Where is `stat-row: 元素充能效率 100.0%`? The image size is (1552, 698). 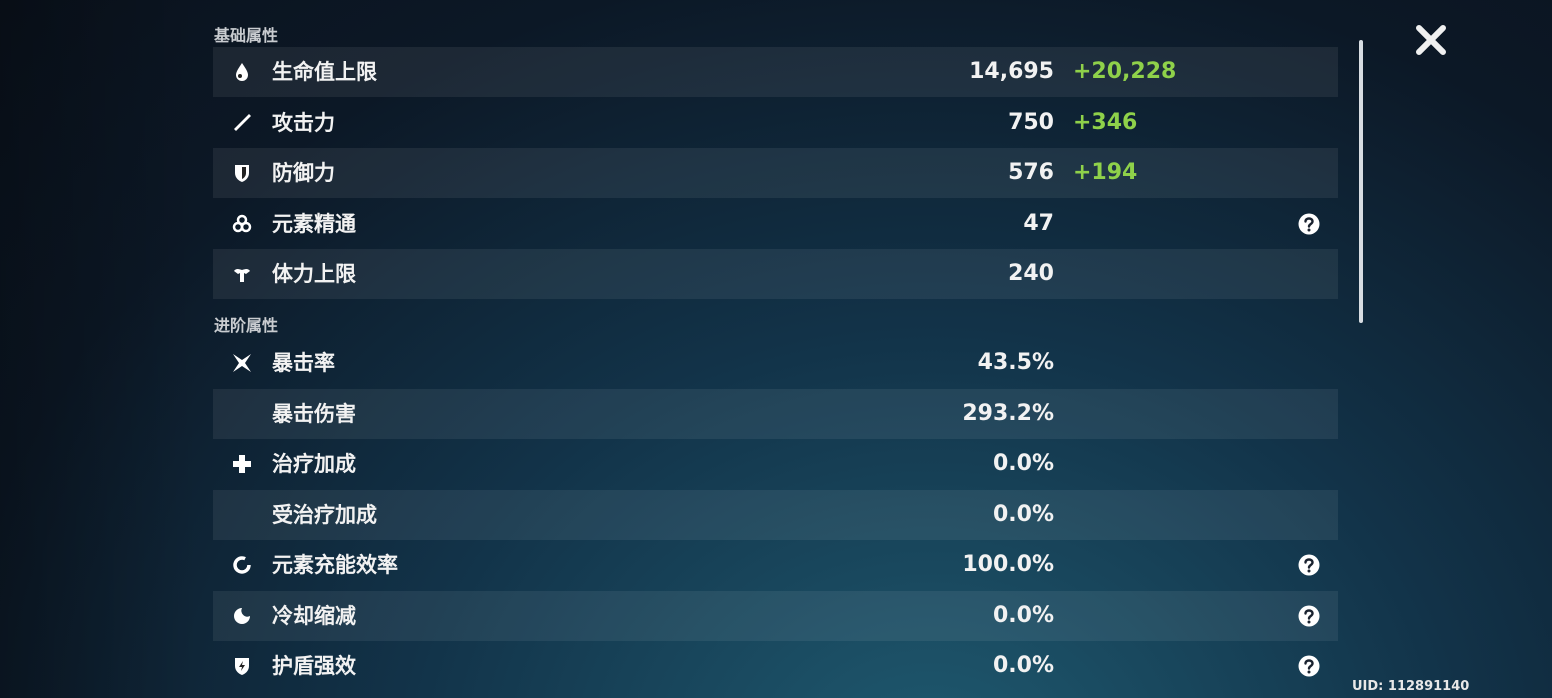
stat-row: 元素充能效率 100.0% is located at coordinates (775, 565).